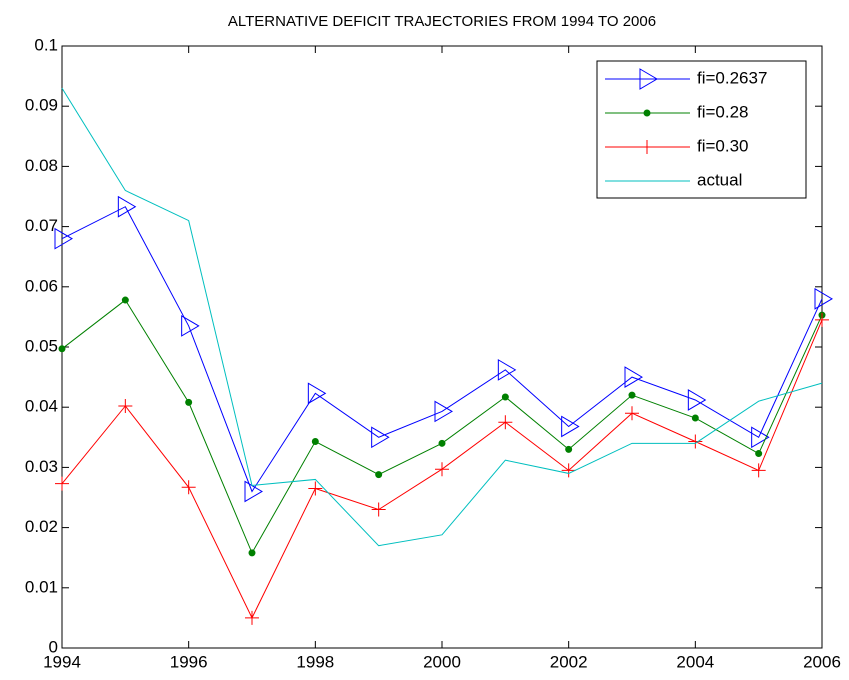  Describe the element at coordinates (41, 526) in the screenshot. I see `y-tick-label: 0.02` at that location.